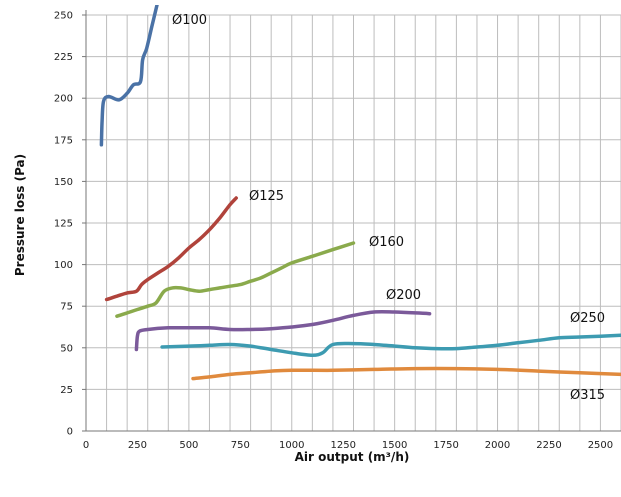 This screenshot has width=621, height=497. I want to click on series-label: Ø160, so click(386, 242).